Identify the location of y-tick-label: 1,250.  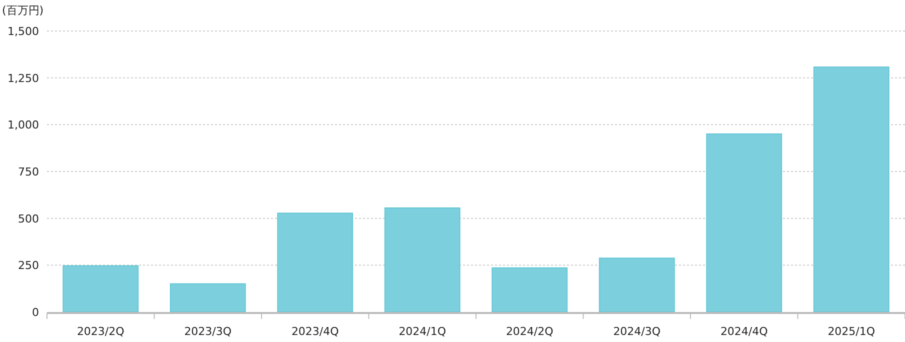
(23, 78).